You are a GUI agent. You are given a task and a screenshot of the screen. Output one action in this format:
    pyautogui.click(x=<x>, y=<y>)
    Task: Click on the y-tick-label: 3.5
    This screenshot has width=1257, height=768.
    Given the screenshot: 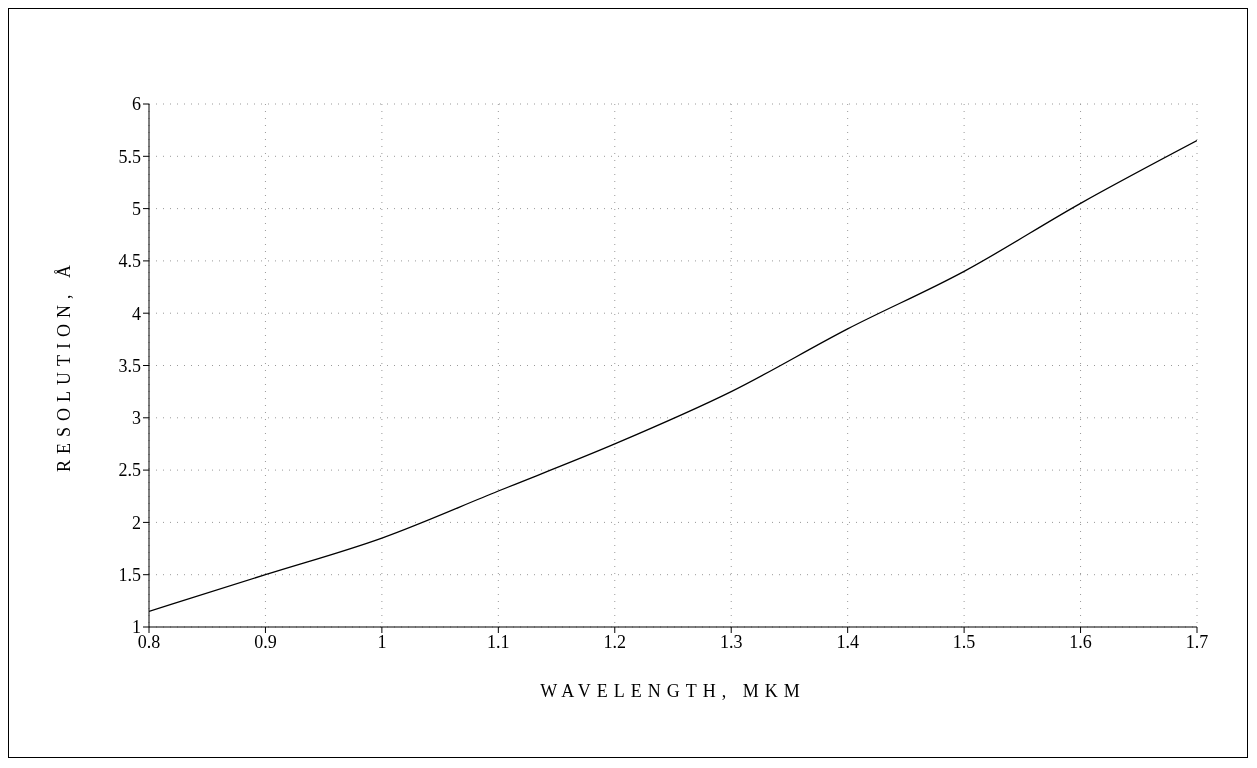 What is the action you would take?
    pyautogui.click(x=129, y=365)
    